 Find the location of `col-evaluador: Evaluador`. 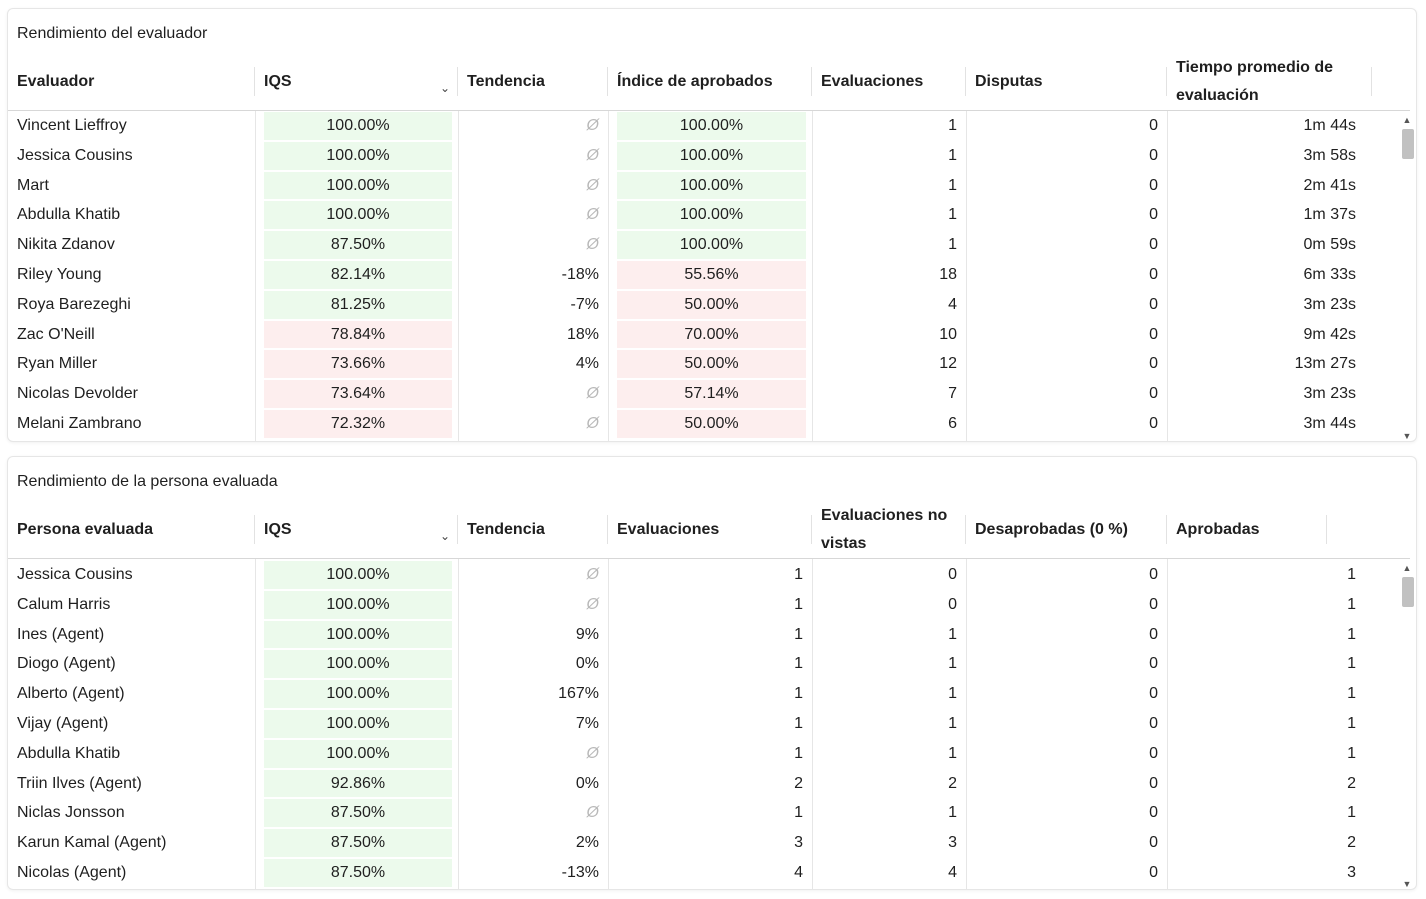

col-evaluador: Evaluador is located at coordinates (131, 81).